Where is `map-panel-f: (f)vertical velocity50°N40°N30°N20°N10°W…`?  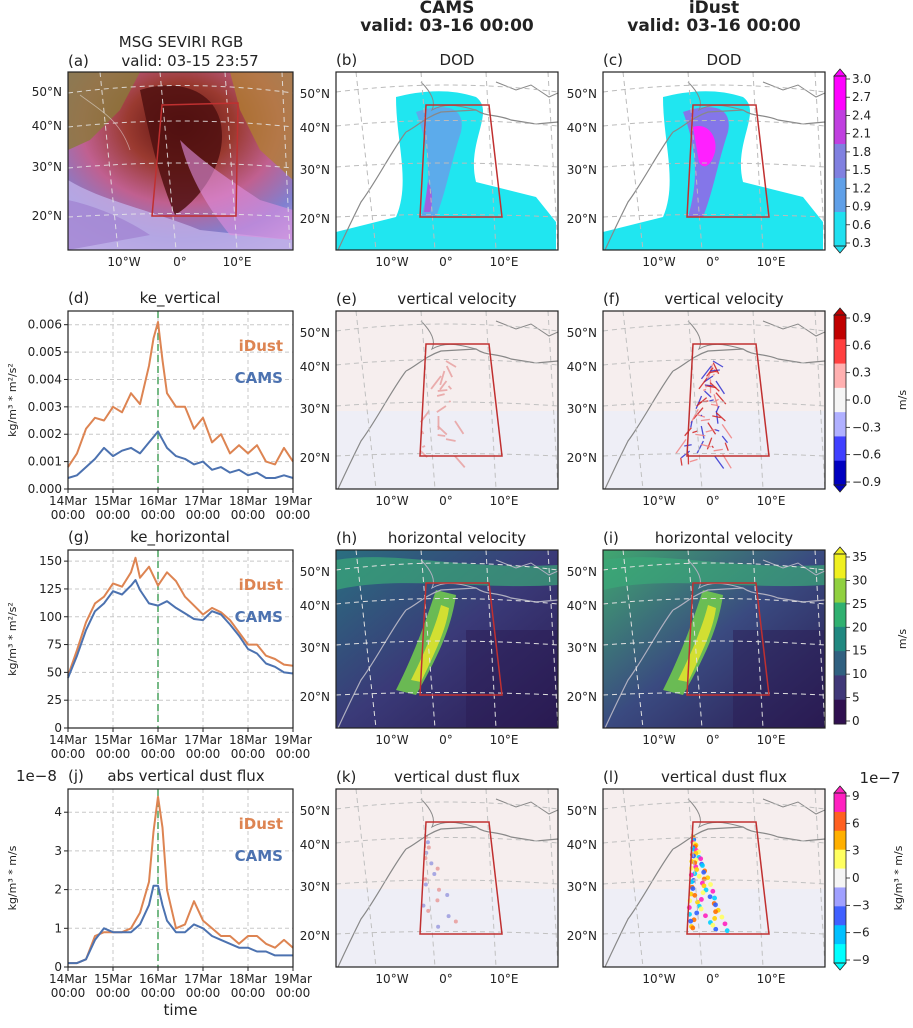 map-panel-f: (f)vertical velocity50°N40°N30°N20°N10°W… is located at coordinates (696, 399).